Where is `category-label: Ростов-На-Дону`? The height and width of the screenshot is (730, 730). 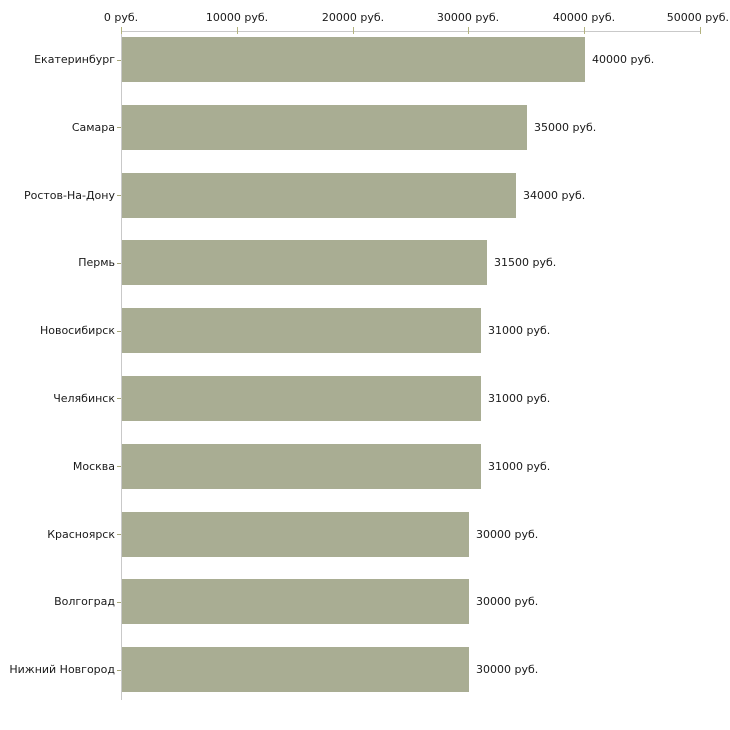
category-label: Ростов-На-Дону is located at coordinates (69, 195).